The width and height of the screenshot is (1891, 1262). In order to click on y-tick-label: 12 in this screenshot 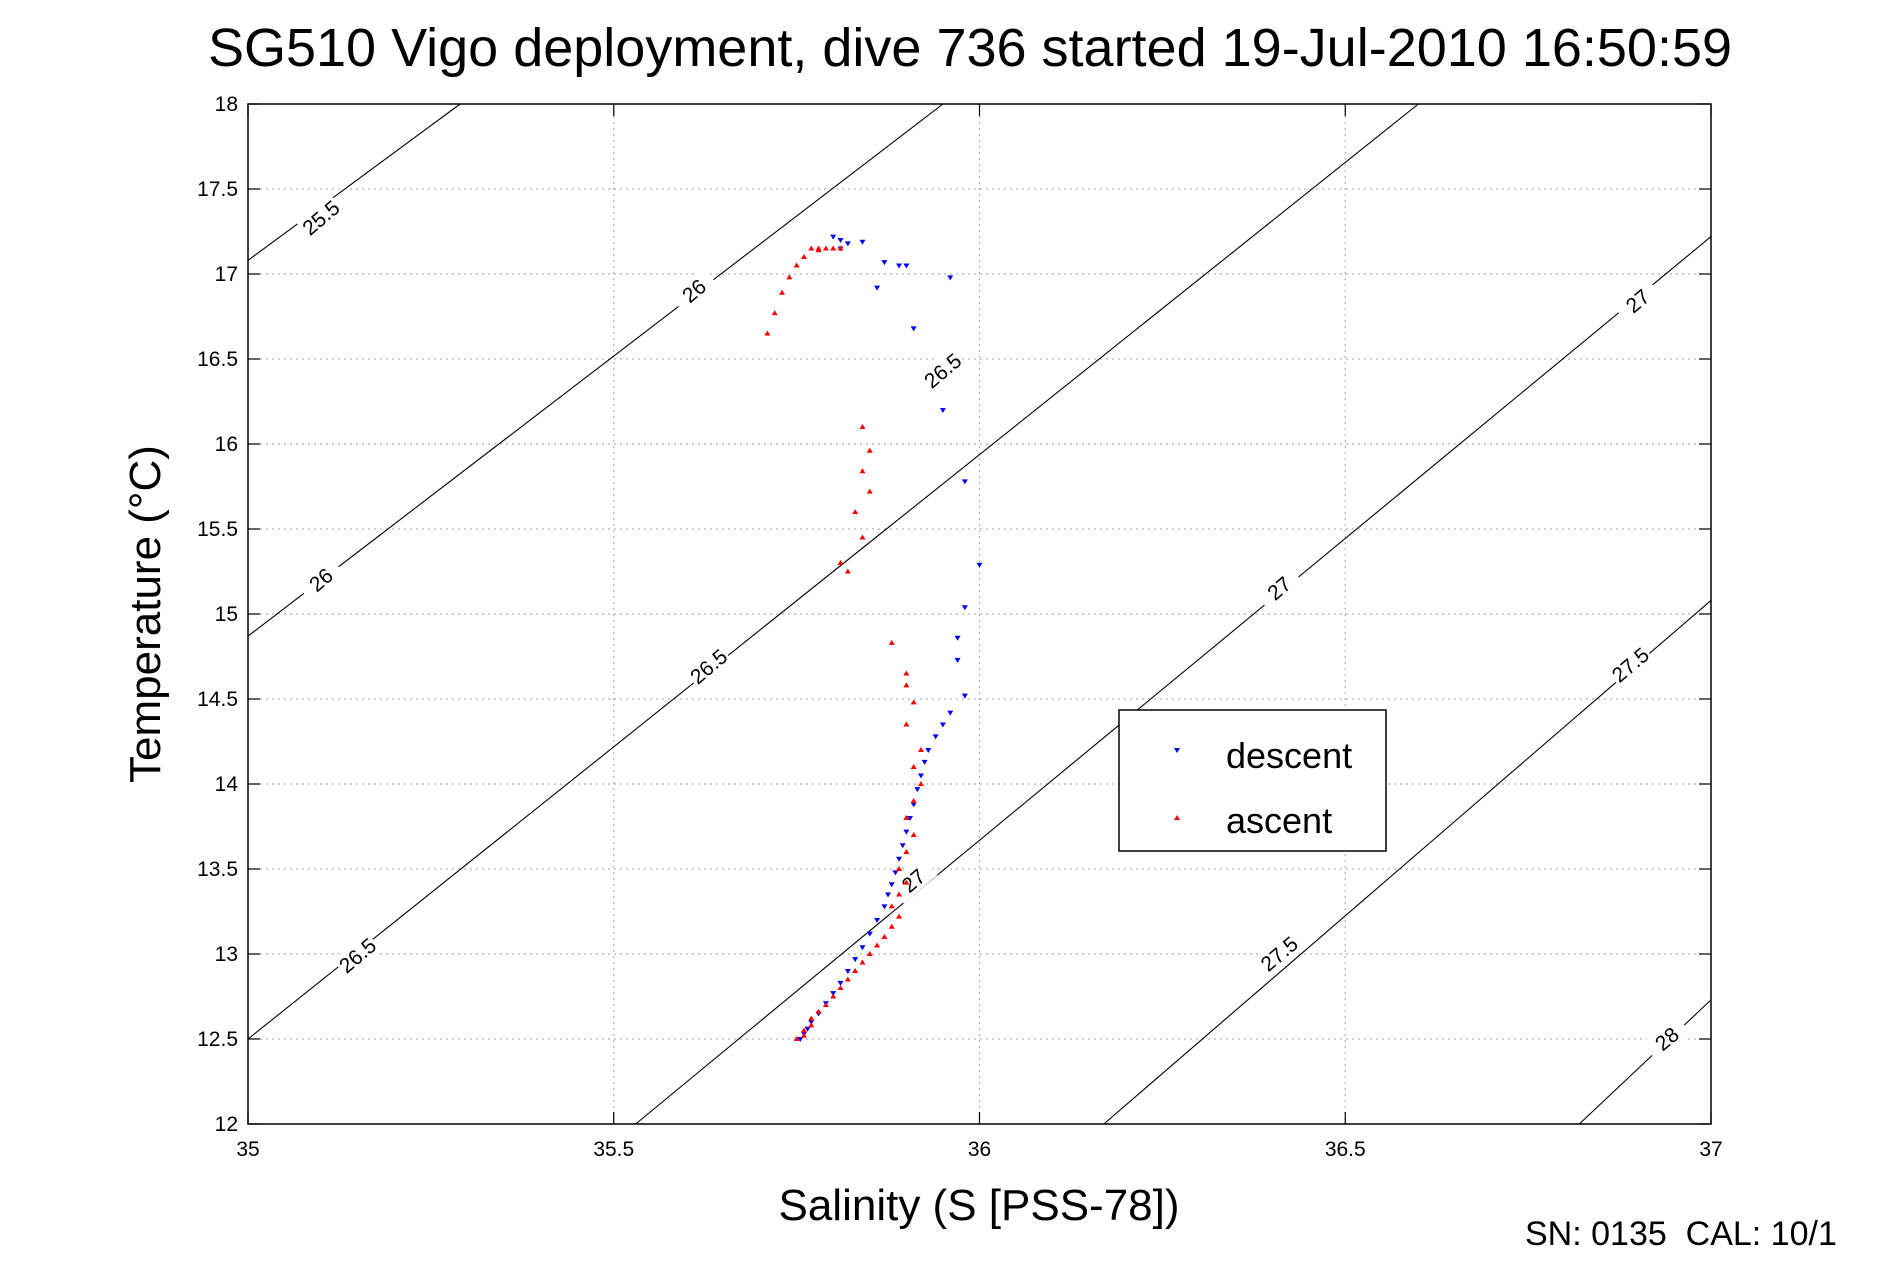, I will do `click(226, 1124)`.